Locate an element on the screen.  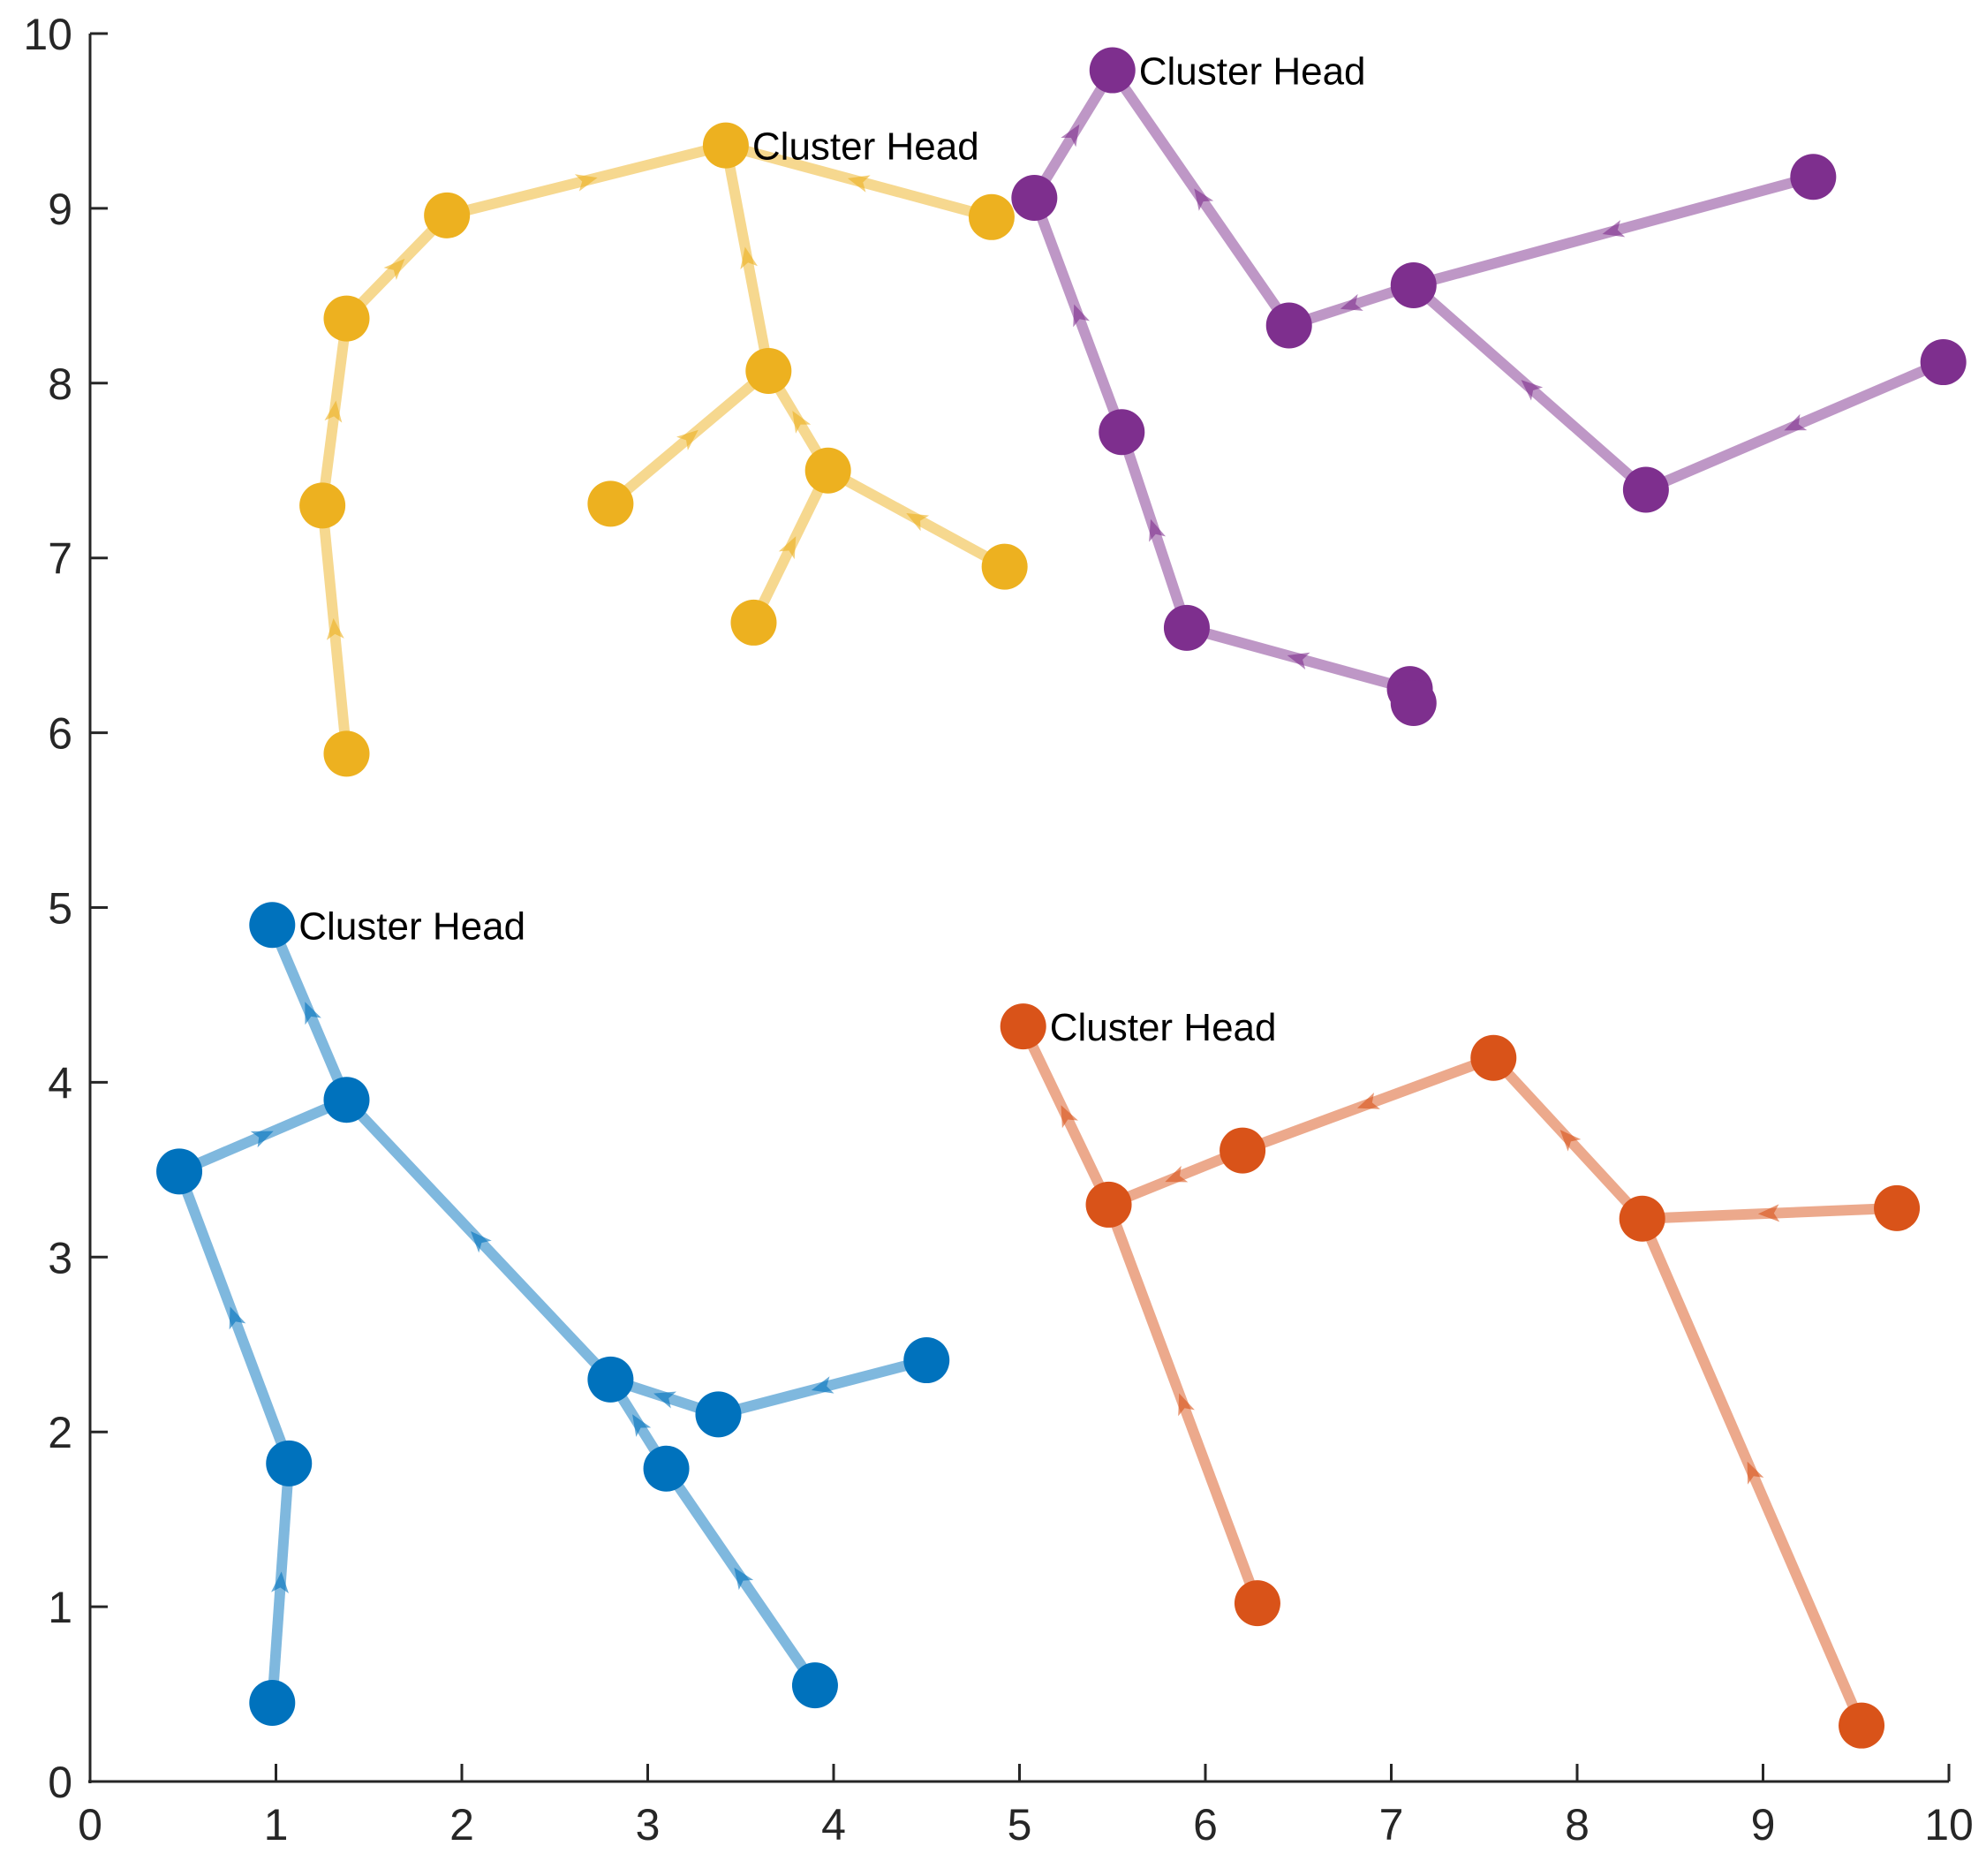
cluster-yellow-cluster-head-node is located at coordinates (726, 145).